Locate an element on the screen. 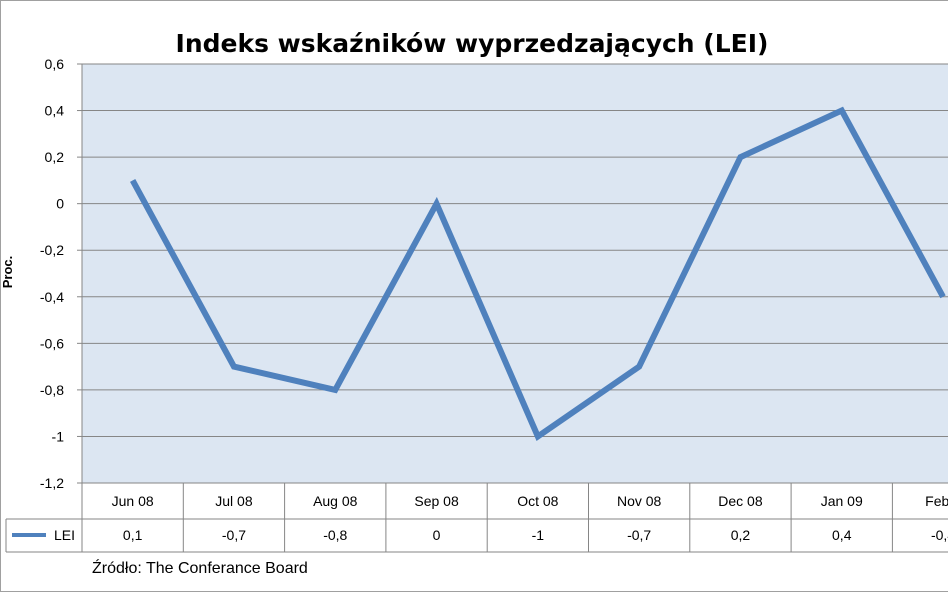 The image size is (948, 593). y-tick-label: 0,2 is located at coordinates (55, 157).